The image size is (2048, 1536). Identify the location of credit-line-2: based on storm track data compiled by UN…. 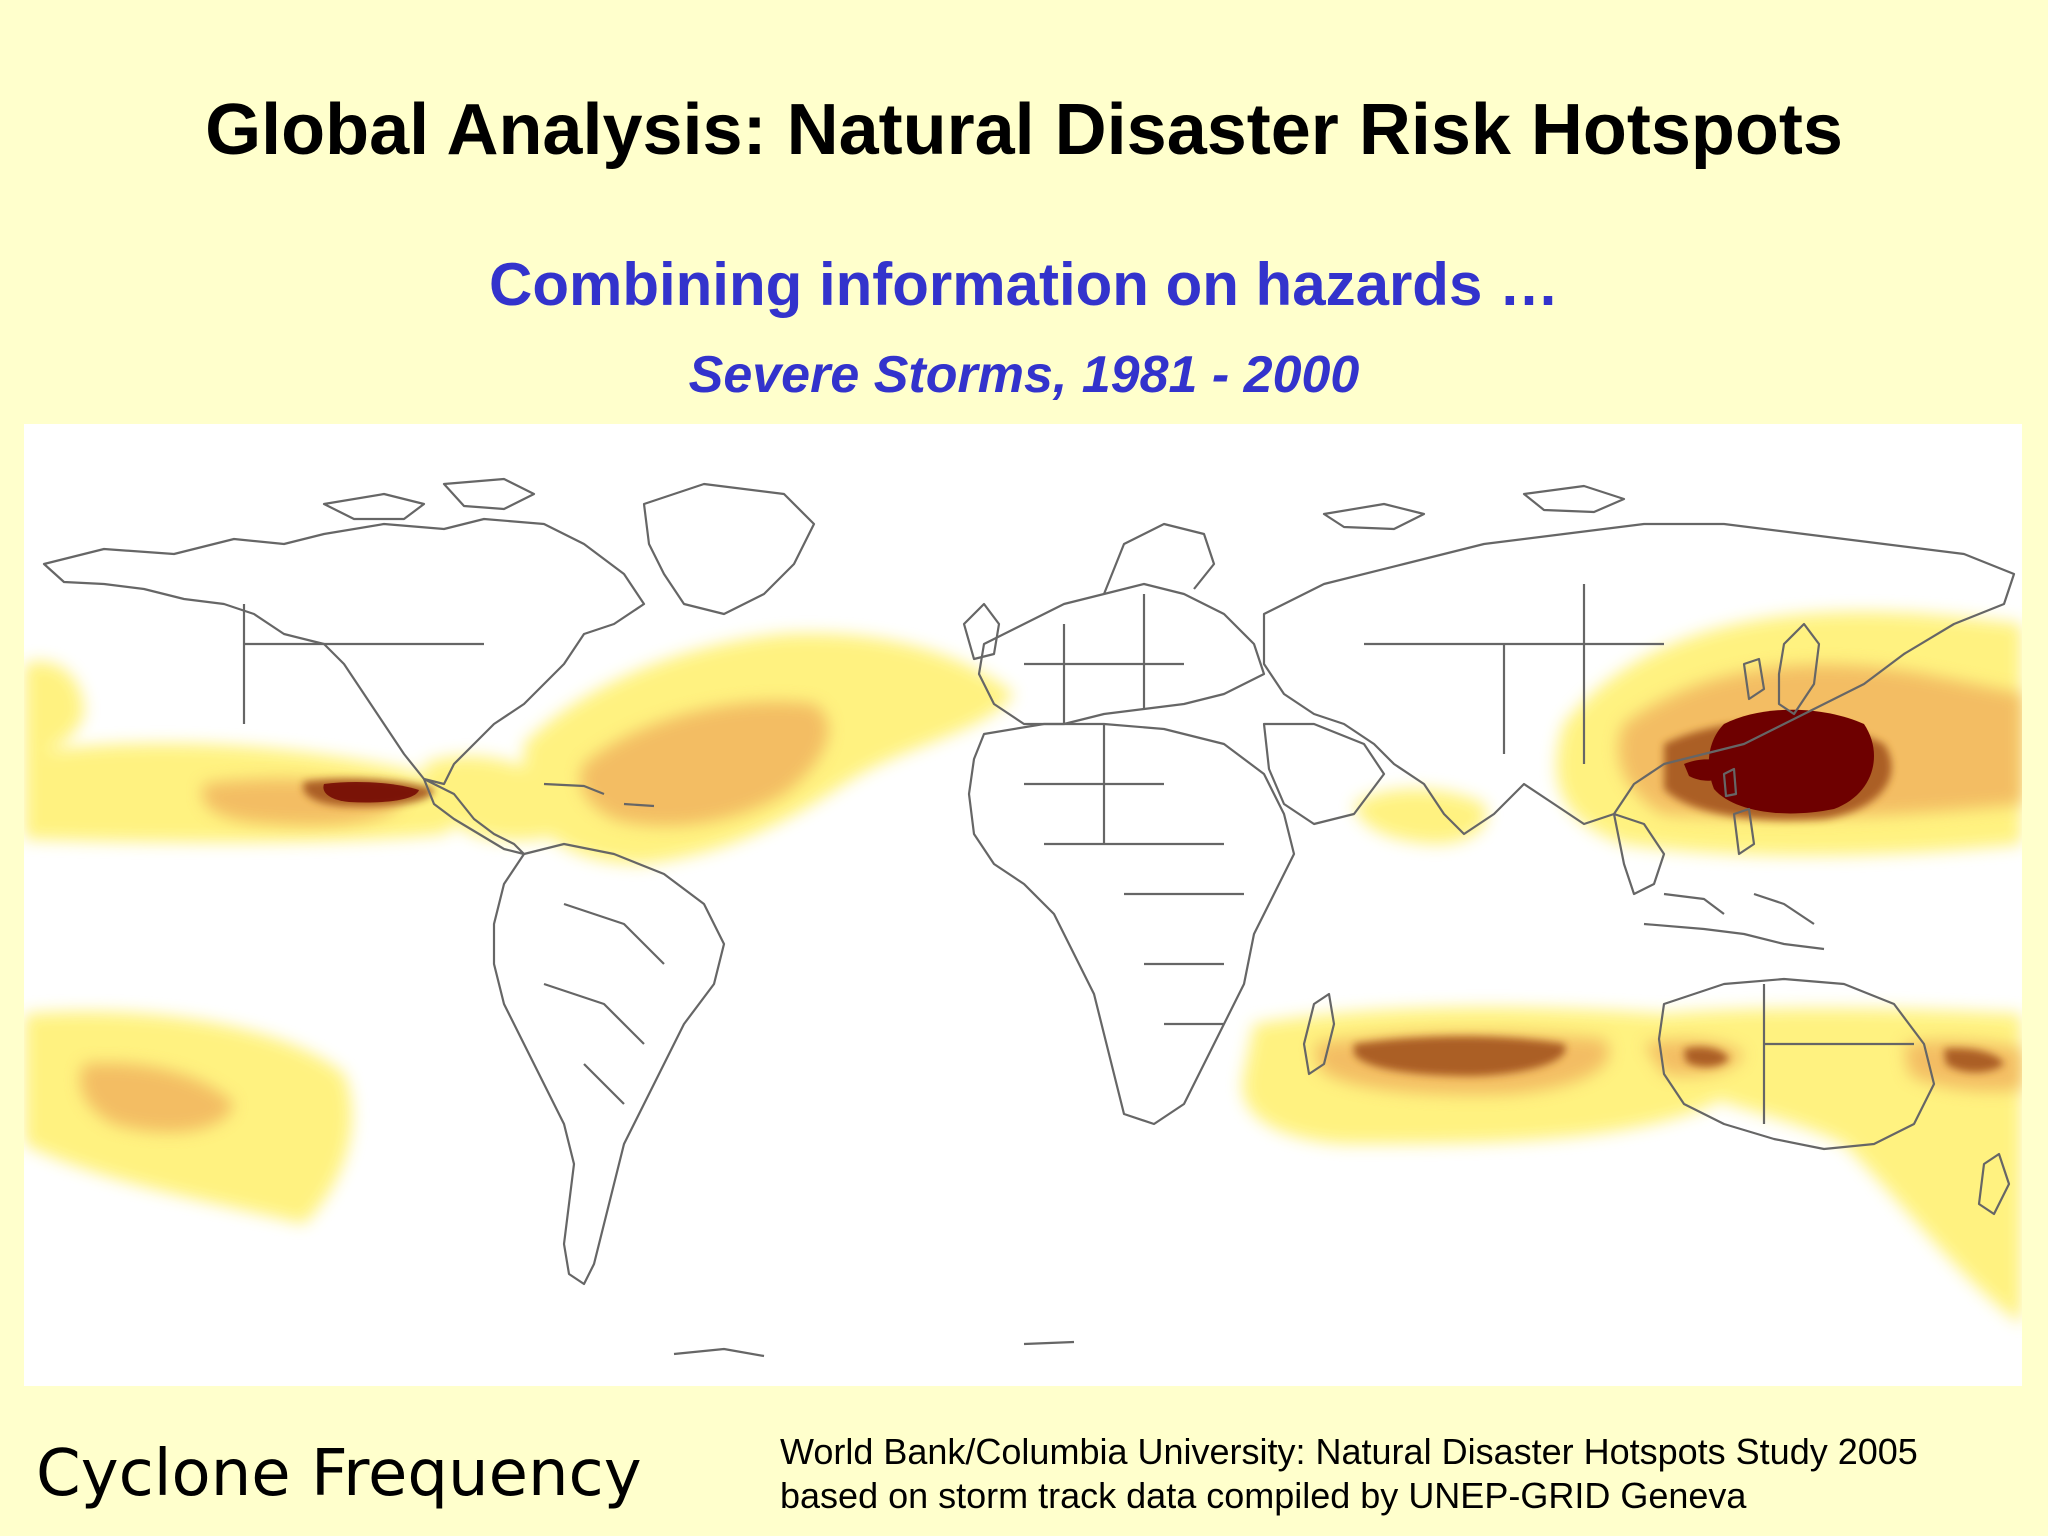
(1263, 1495).